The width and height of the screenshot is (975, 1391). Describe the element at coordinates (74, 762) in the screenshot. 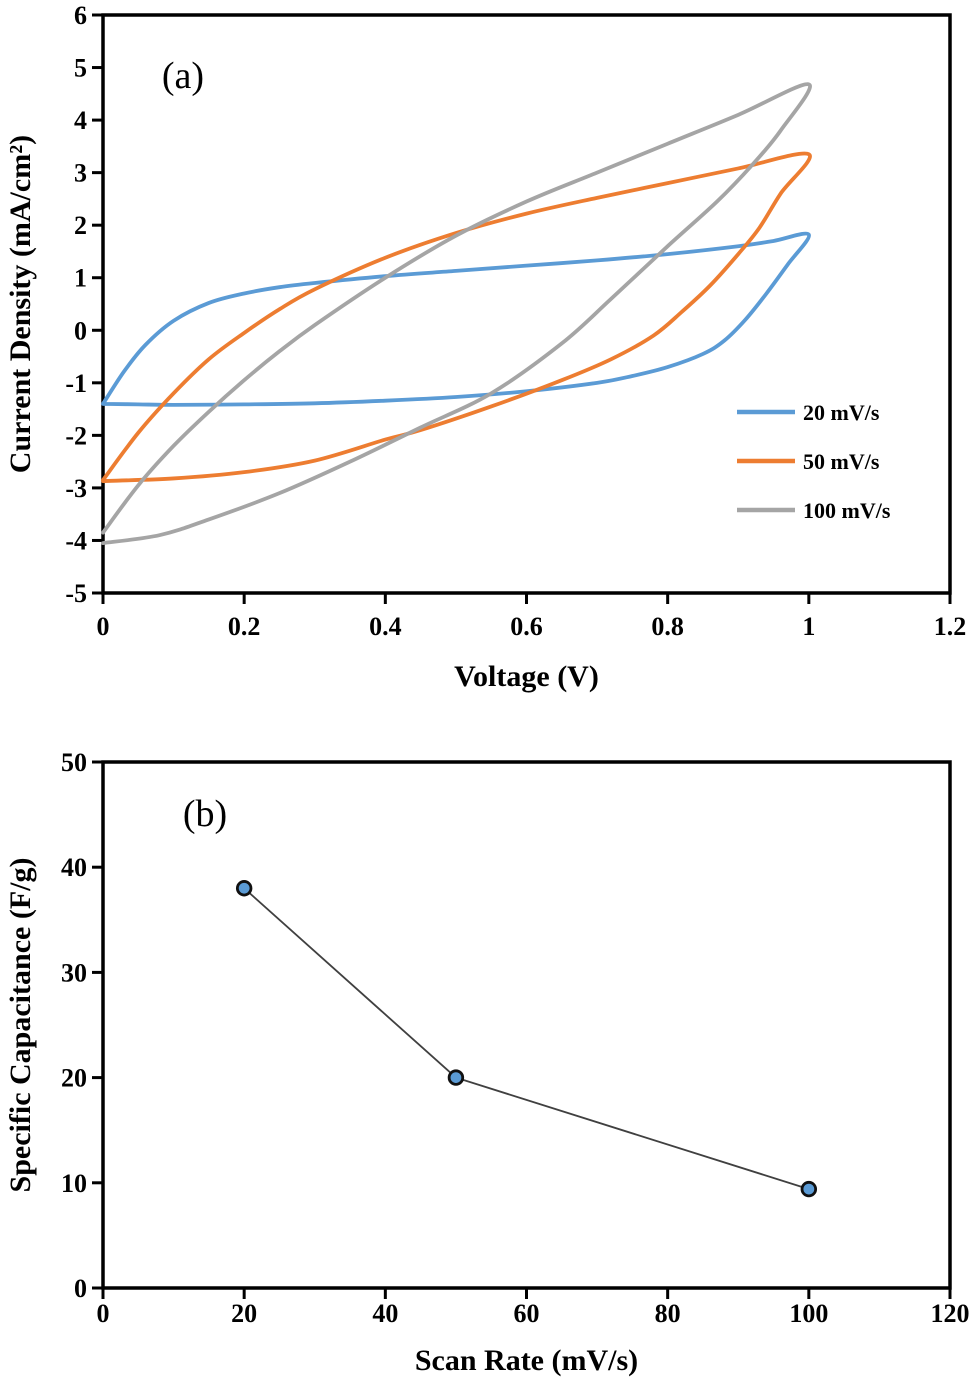

I see `y-axis-tick-label: 50` at that location.